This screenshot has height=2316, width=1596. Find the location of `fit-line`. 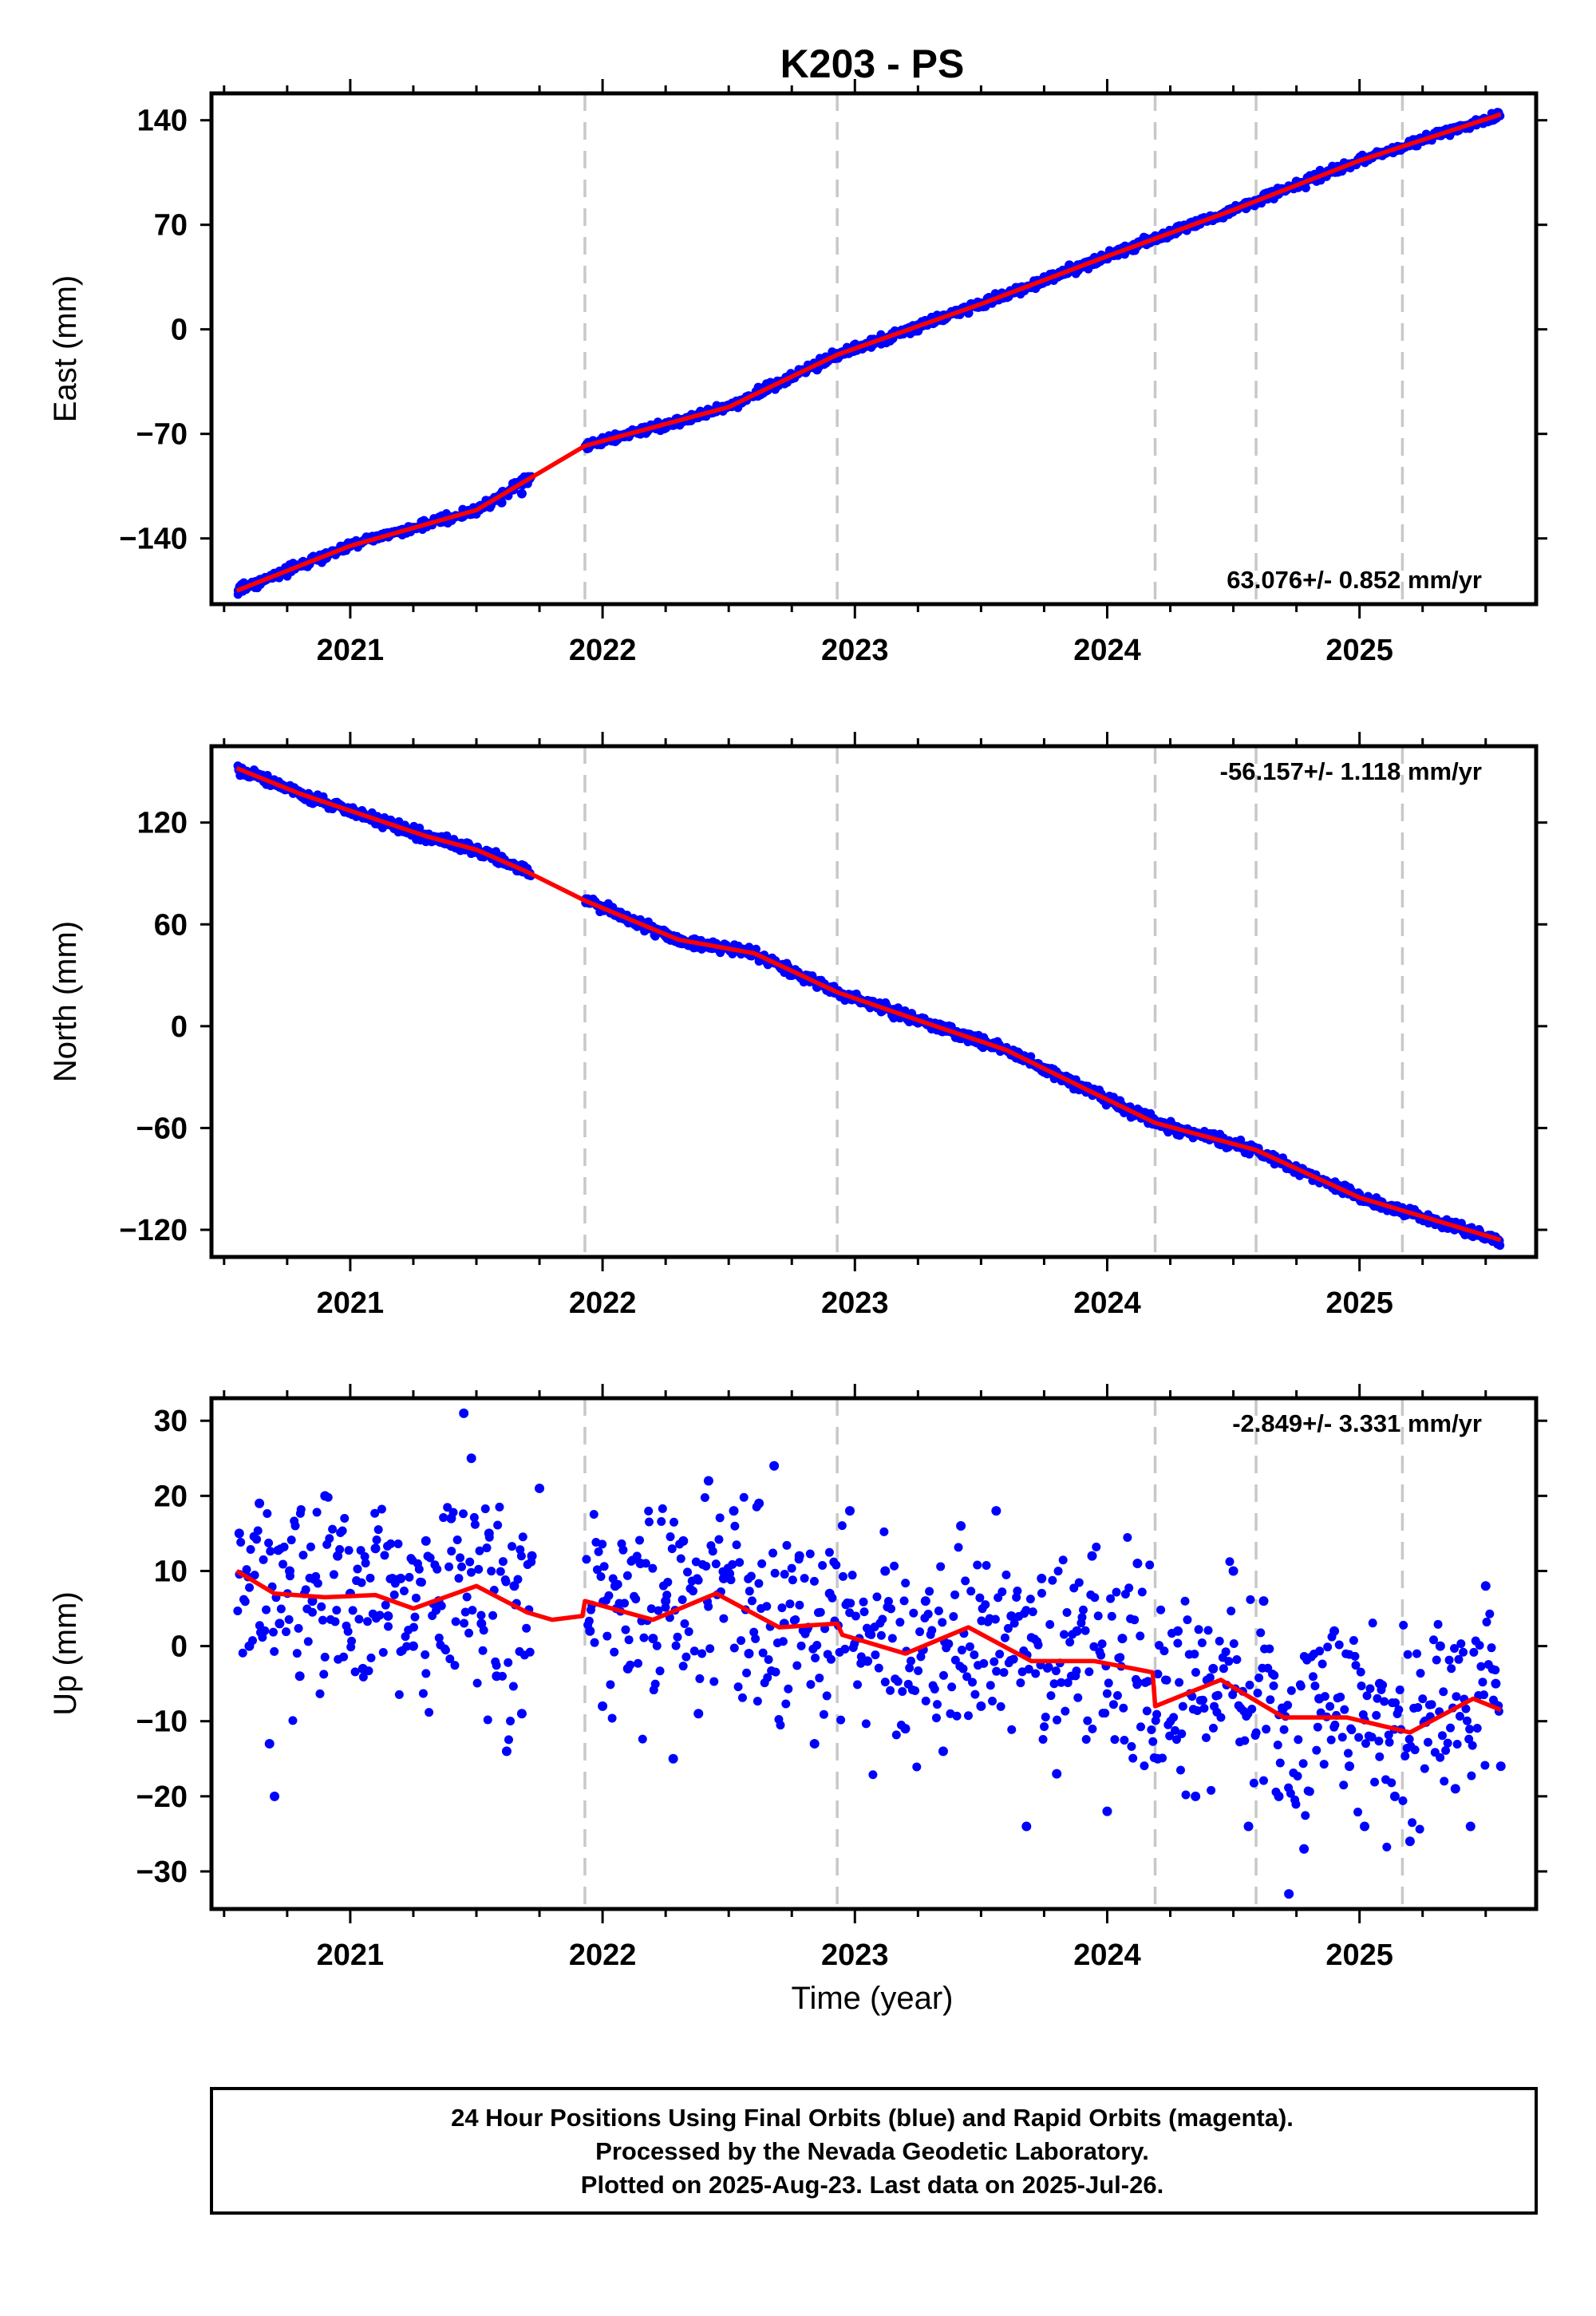

fit-line is located at coordinates (868, 1652).